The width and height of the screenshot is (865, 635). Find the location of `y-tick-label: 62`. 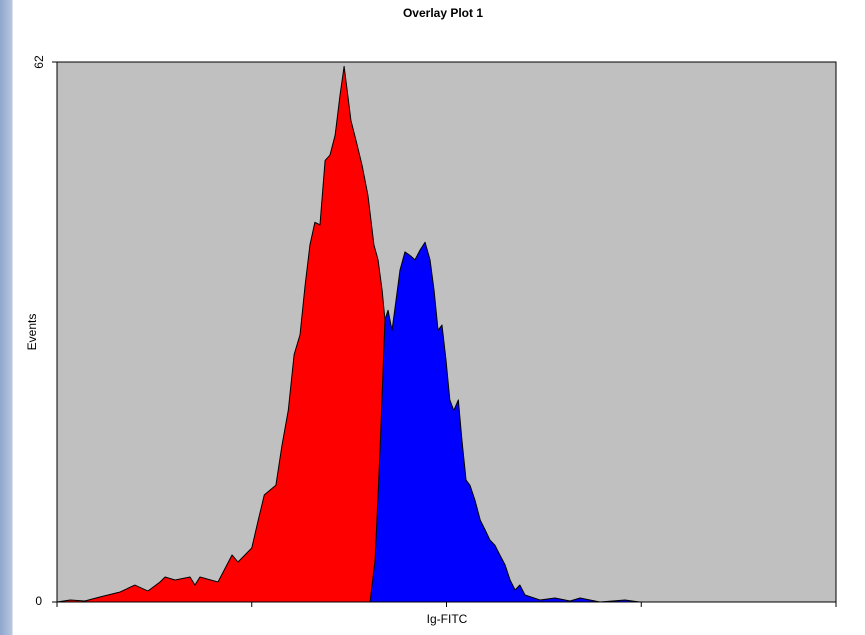

y-tick-label: 62 is located at coordinates (39, 62).